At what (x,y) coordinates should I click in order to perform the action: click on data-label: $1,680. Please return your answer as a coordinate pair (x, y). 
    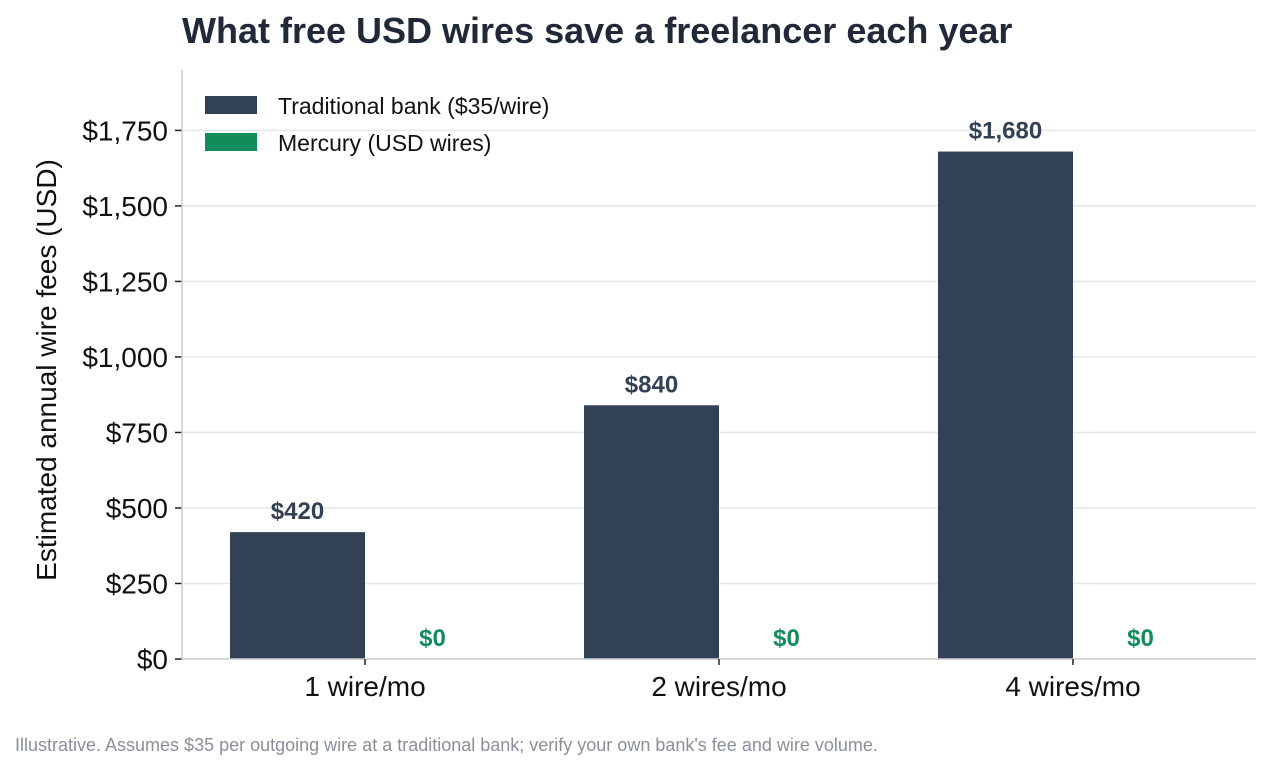
    Looking at the image, I should click on (1005, 131).